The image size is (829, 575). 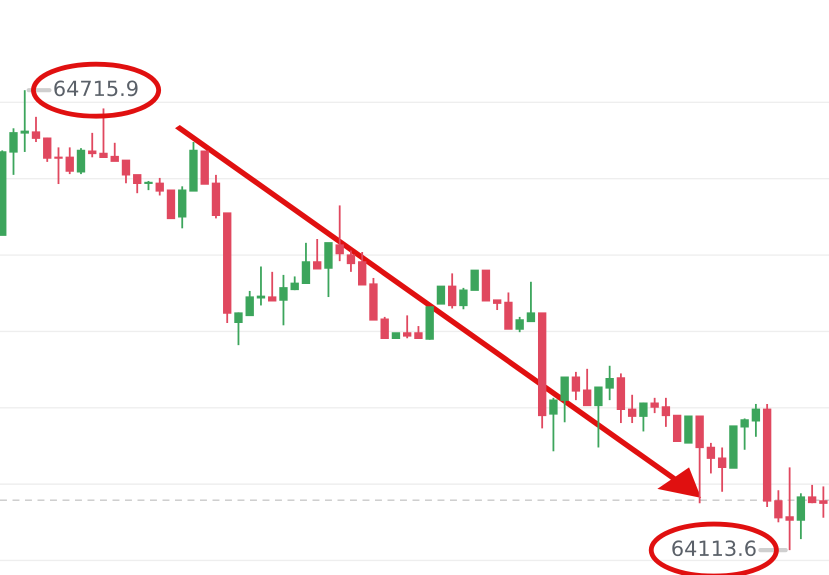 I want to click on annotation: 64113.6, so click(x=714, y=548).